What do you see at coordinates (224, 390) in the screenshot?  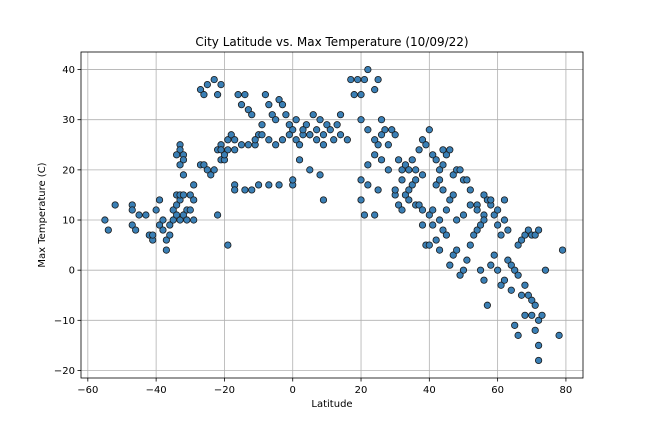 I see `x-tick-label: −20` at bounding box center [224, 390].